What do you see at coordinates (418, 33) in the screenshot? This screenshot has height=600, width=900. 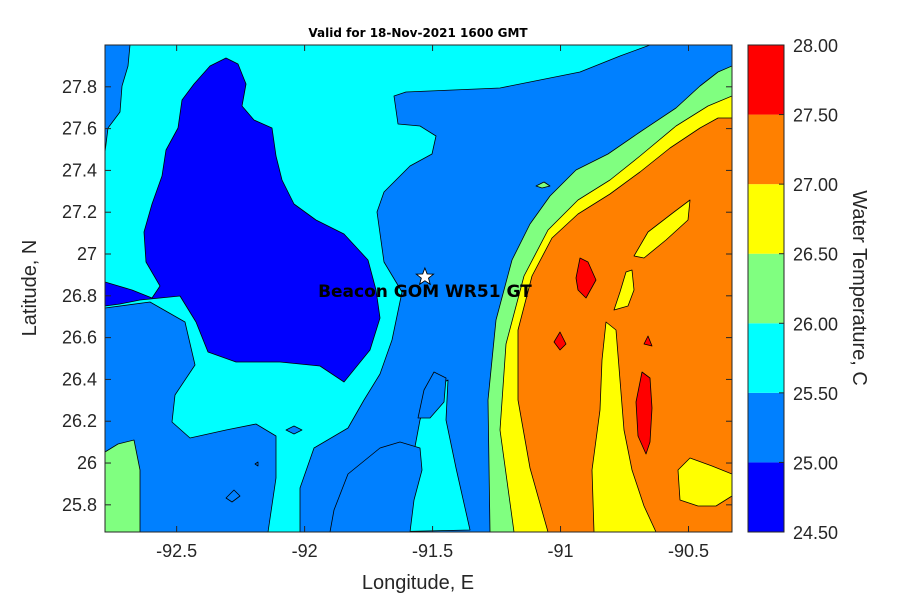 I see `chart-title: Valid for 18-Nov-2021 1600 GMT` at bounding box center [418, 33].